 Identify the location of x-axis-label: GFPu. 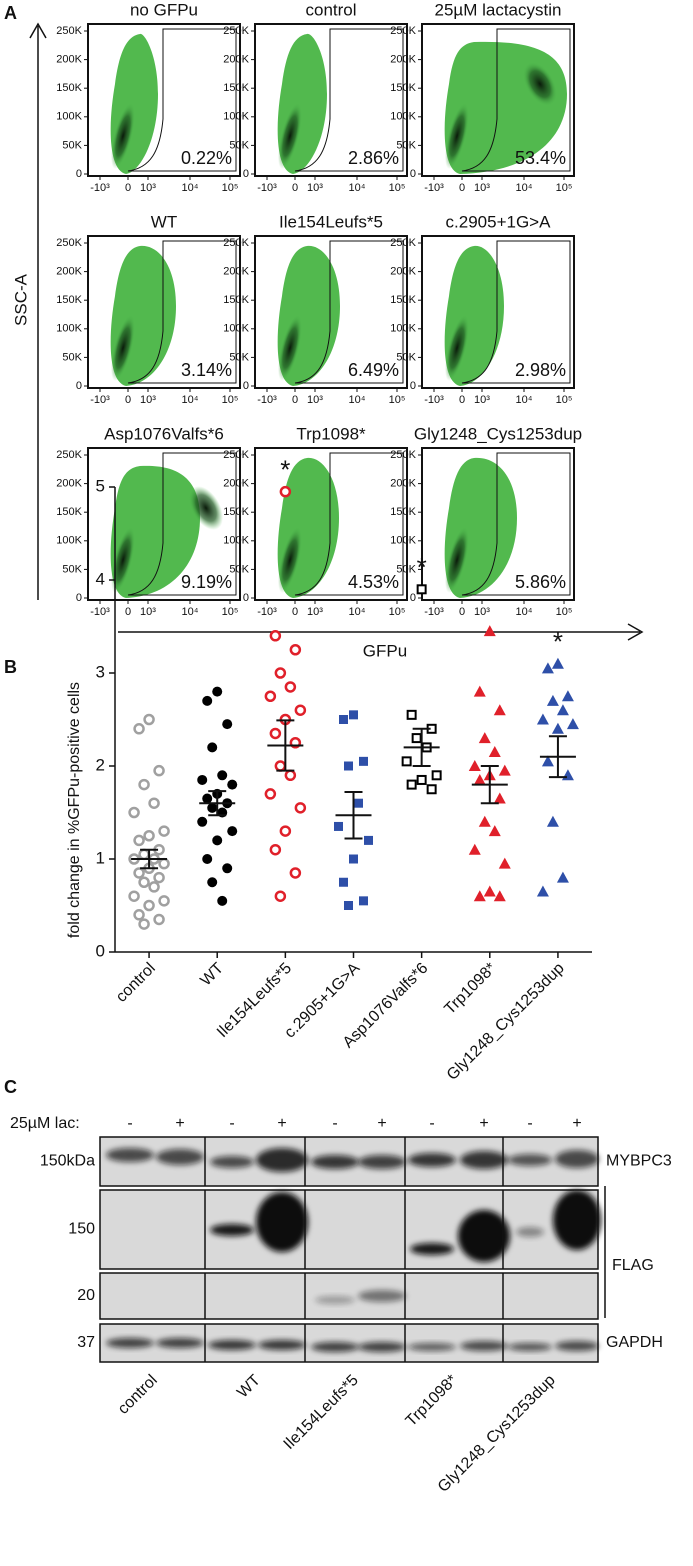
(385, 650).